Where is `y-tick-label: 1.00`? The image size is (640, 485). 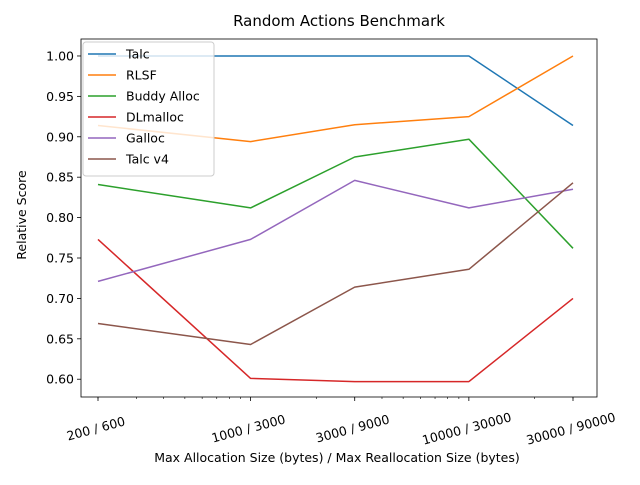 y-tick-label: 1.00 is located at coordinates (60, 55).